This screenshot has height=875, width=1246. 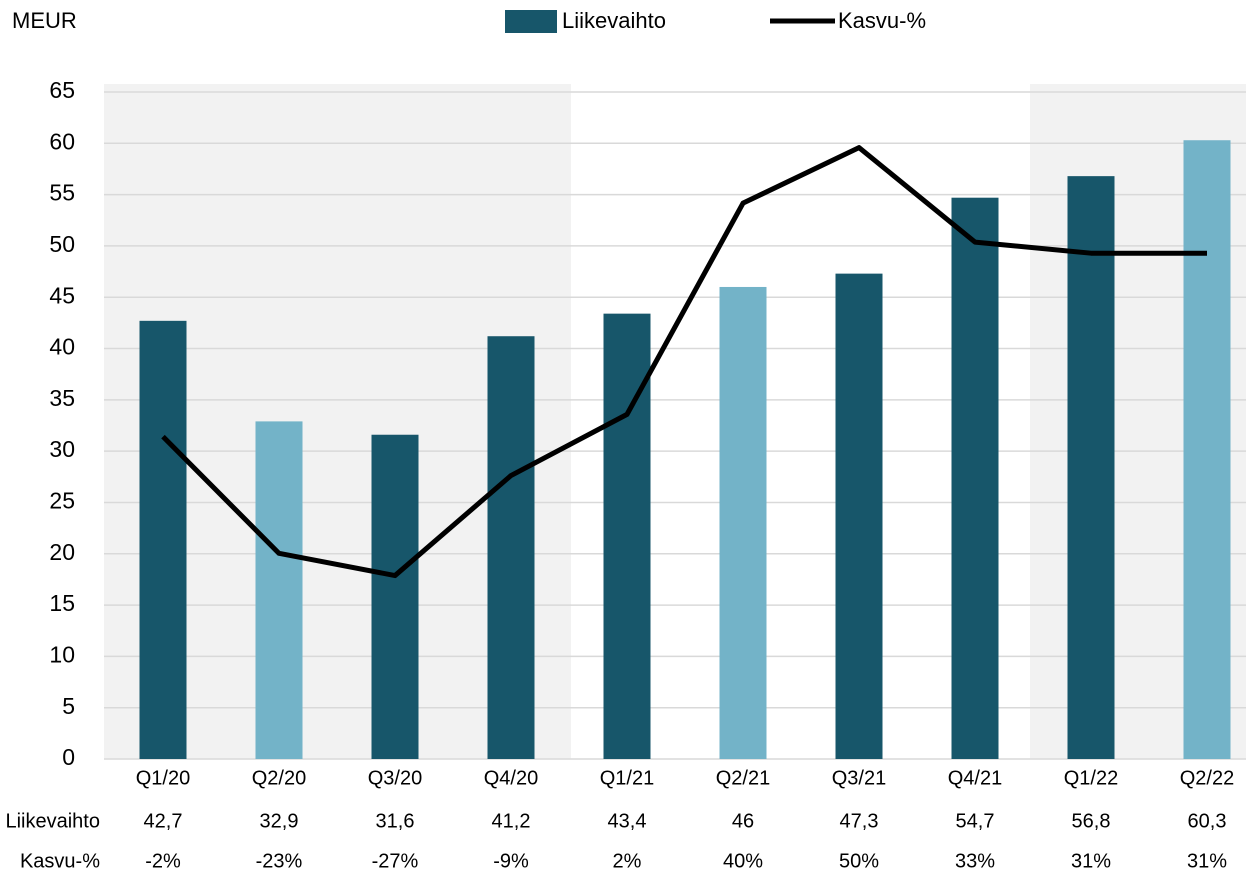 I want to click on table-row-label: Liikevaihto, so click(x=52, y=821).